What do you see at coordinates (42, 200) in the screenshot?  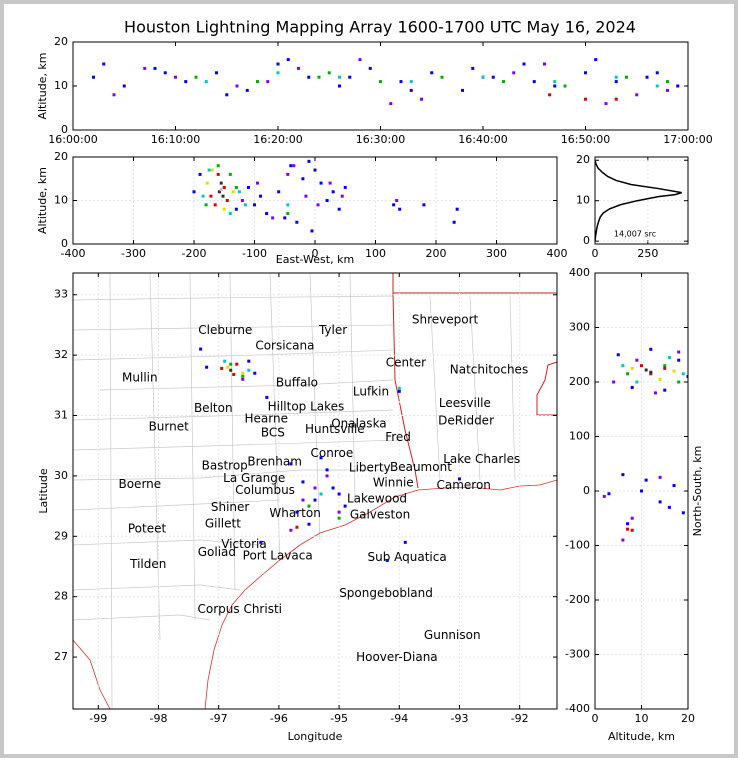 I see `y-axis-label: Altitude, km` at bounding box center [42, 200].